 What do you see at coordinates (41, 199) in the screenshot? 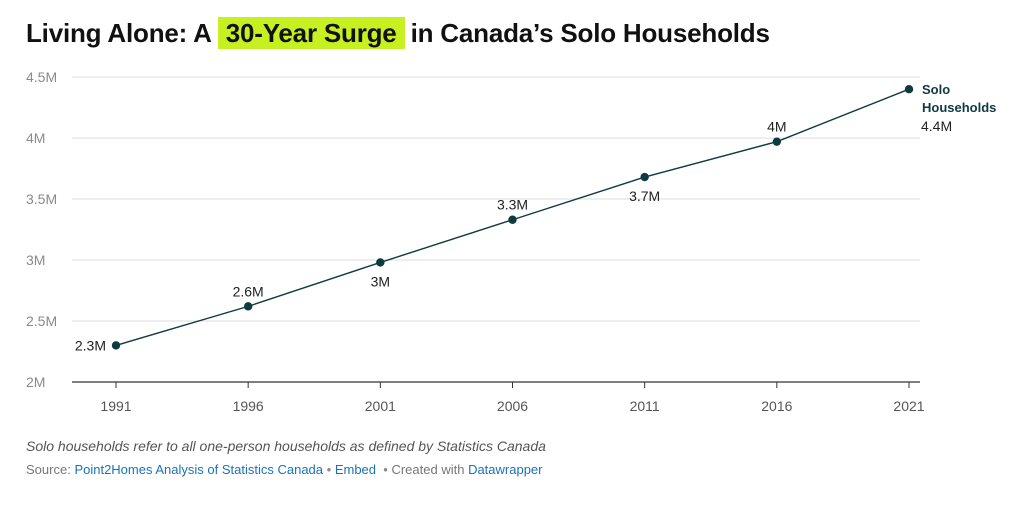
I see `y-tick-label: 3.5M` at bounding box center [41, 199].